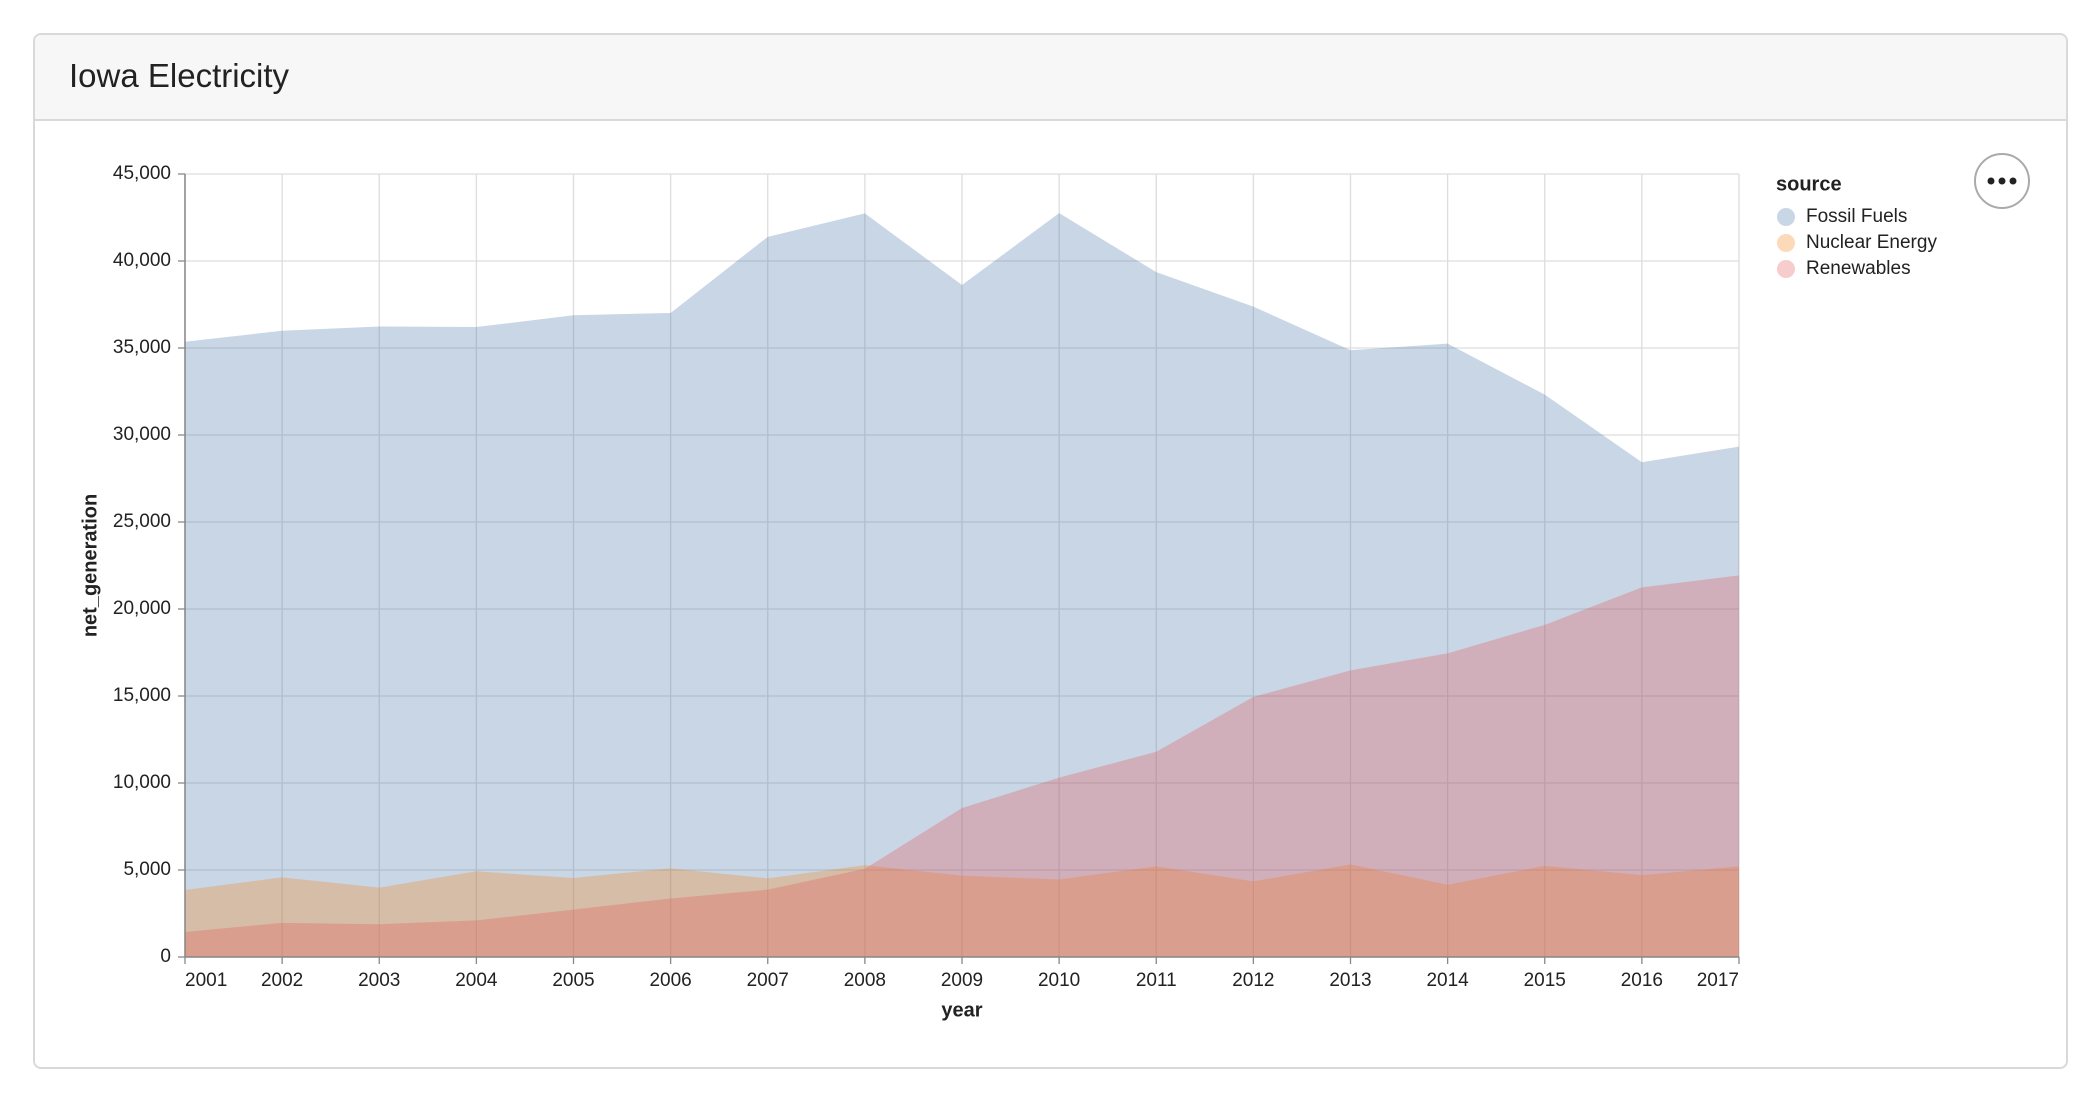 This screenshot has height=1098, width=2100. Describe the element at coordinates (1809, 184) in the screenshot. I see `legend-title: source` at that location.